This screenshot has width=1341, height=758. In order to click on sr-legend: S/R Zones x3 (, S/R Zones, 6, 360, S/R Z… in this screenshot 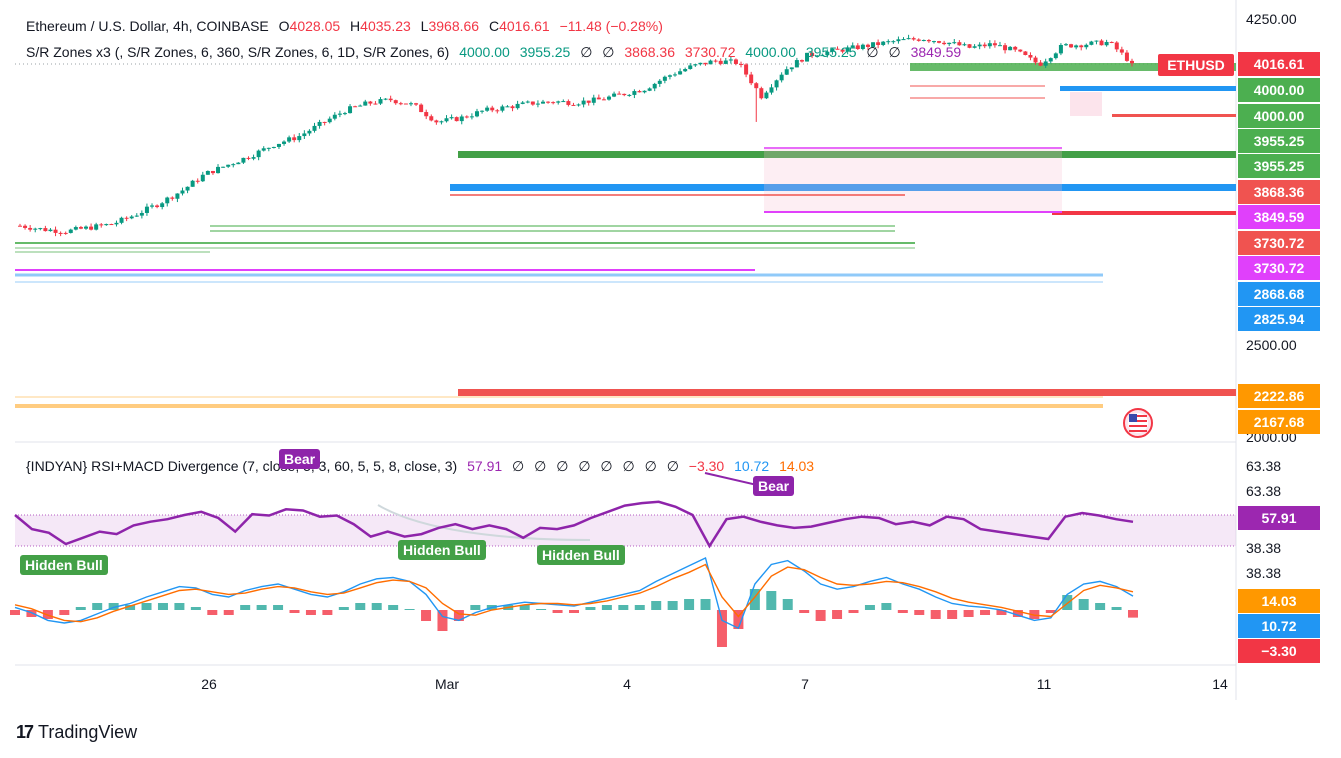, I will do `click(496, 52)`.